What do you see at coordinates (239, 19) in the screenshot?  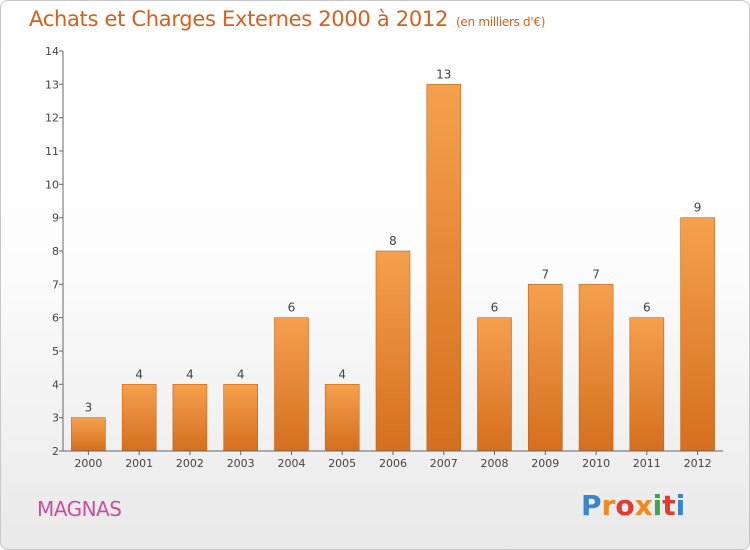 I see `chart-title-text: Achats et Charges Externes 2000 à 2012` at bounding box center [239, 19].